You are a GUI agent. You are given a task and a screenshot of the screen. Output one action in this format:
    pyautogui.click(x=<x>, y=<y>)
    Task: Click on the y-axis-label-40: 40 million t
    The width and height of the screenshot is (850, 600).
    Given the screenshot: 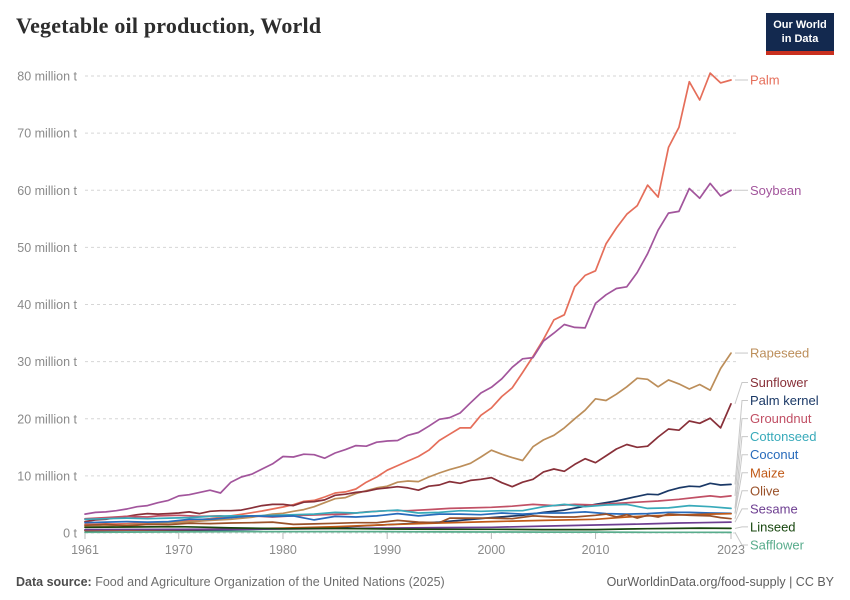 What is the action you would take?
    pyautogui.click(x=47, y=305)
    